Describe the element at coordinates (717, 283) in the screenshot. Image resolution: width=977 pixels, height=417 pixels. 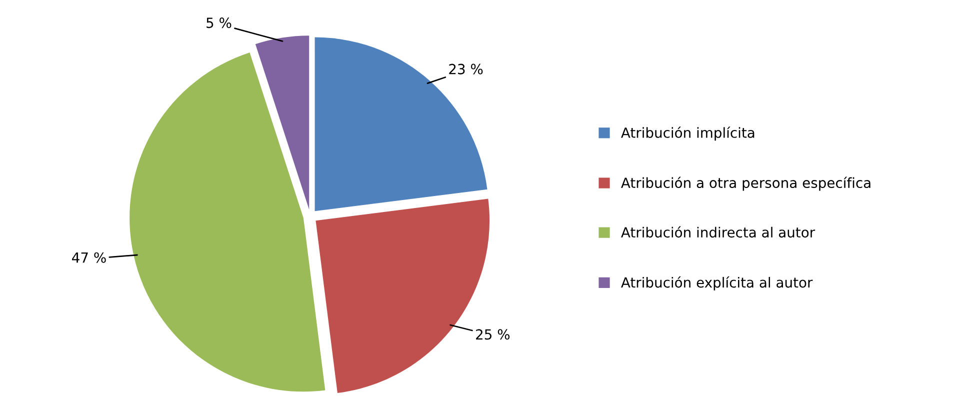
I see `legend-label: Atribución explícita al autor` at that location.